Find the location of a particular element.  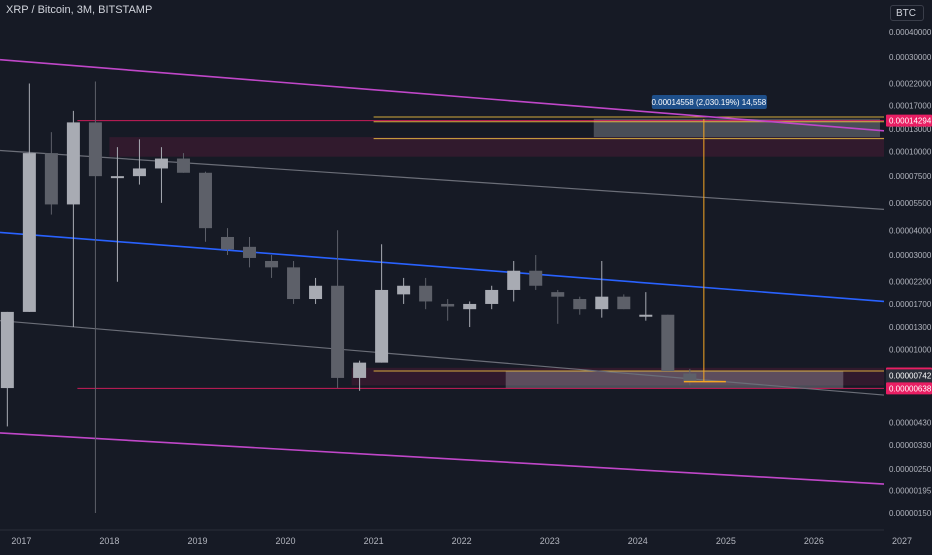

price-tick-label: 0.00010000 is located at coordinates (910, 151).